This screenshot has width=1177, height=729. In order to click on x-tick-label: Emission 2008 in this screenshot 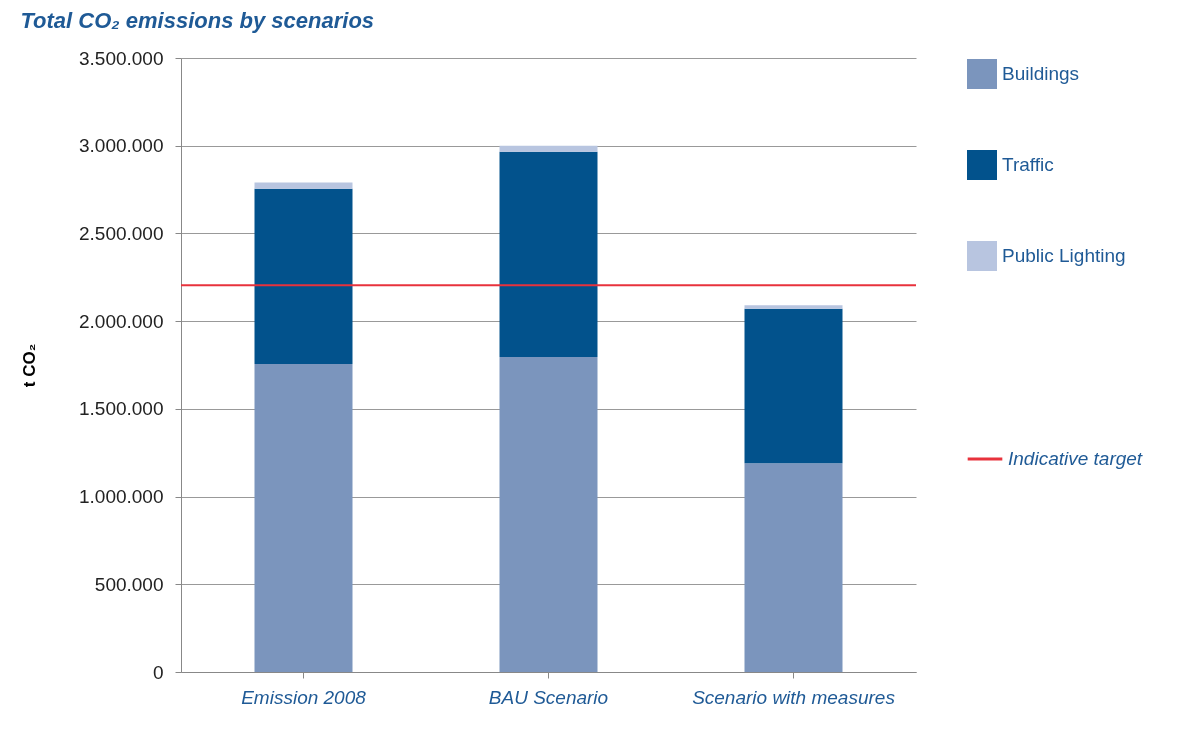, I will do `click(304, 697)`.